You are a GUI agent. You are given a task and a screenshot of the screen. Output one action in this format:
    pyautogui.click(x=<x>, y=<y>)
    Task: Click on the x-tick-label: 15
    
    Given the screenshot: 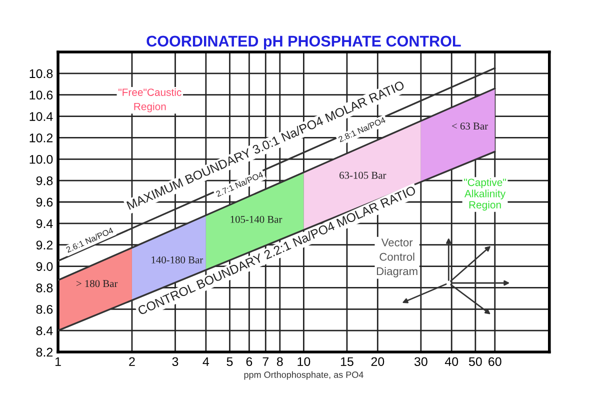 What is the action you would take?
    pyautogui.click(x=347, y=361)
    